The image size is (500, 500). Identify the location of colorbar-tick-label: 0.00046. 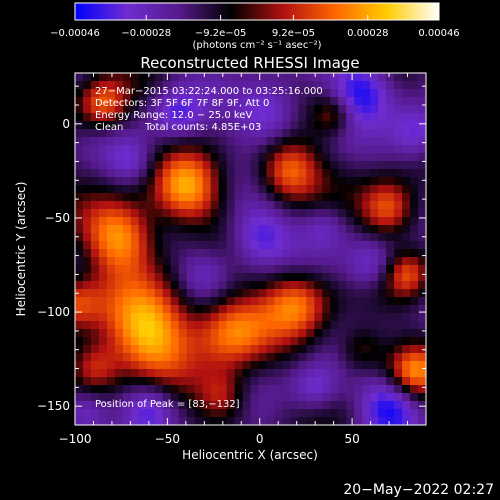
(438, 33).